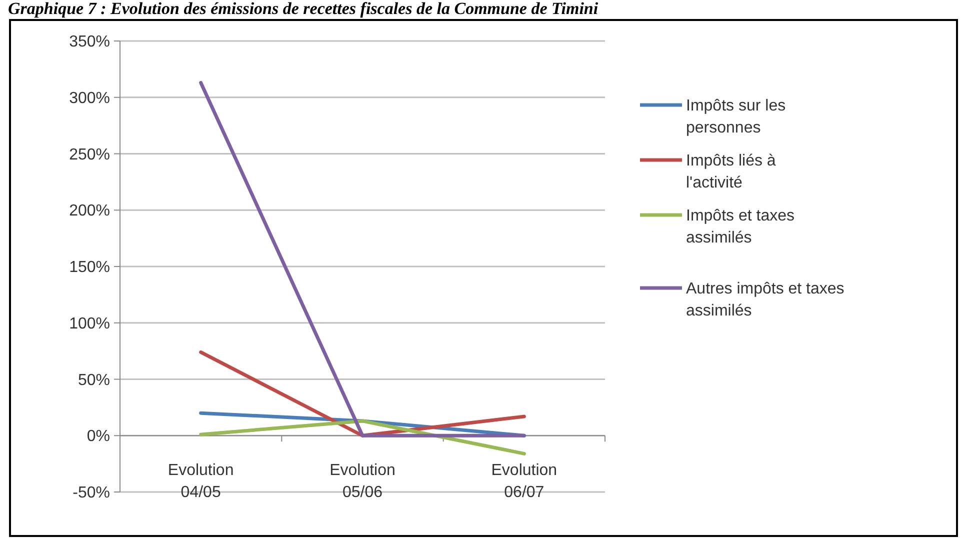 The image size is (961, 538). I want to click on y-tick-label: 250%, so click(89, 155).